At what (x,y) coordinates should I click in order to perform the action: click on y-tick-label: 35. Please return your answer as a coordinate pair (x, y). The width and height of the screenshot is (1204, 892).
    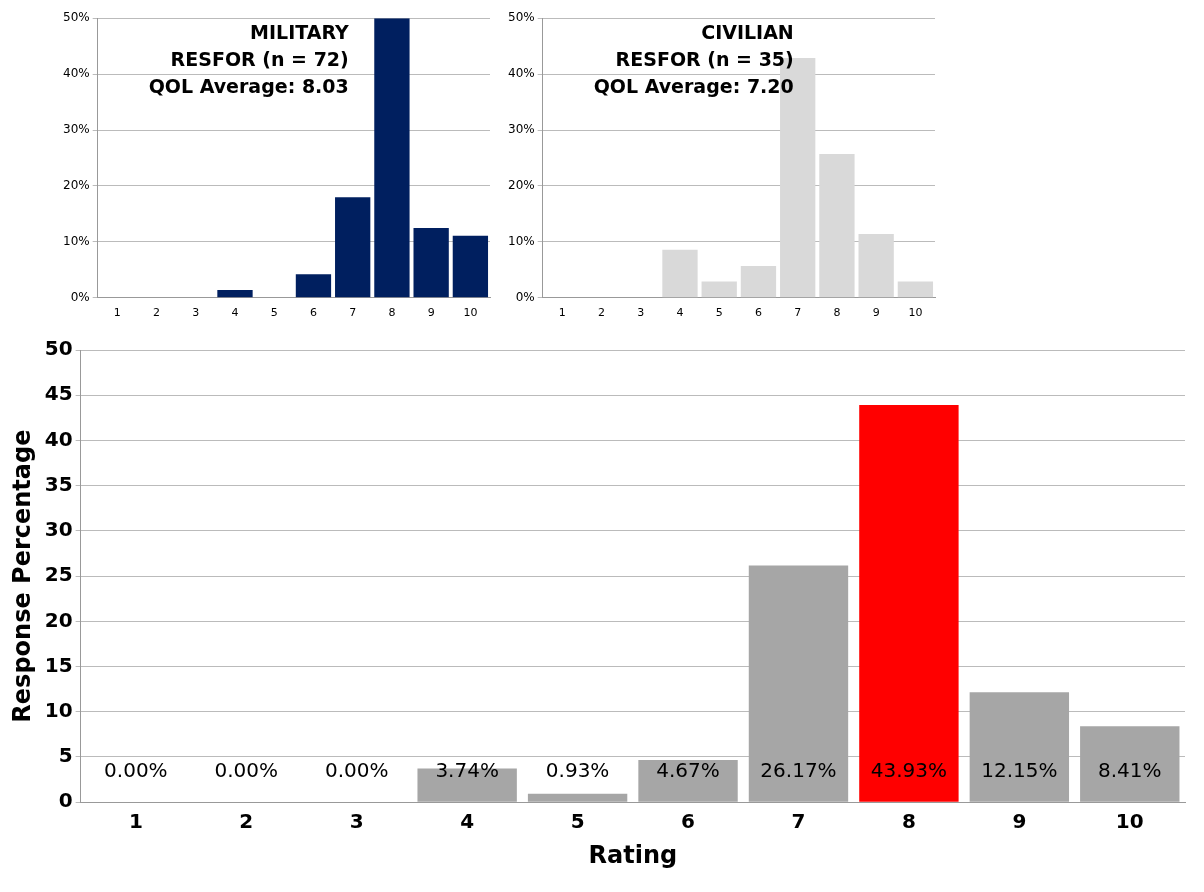
    Looking at the image, I should click on (58, 483).